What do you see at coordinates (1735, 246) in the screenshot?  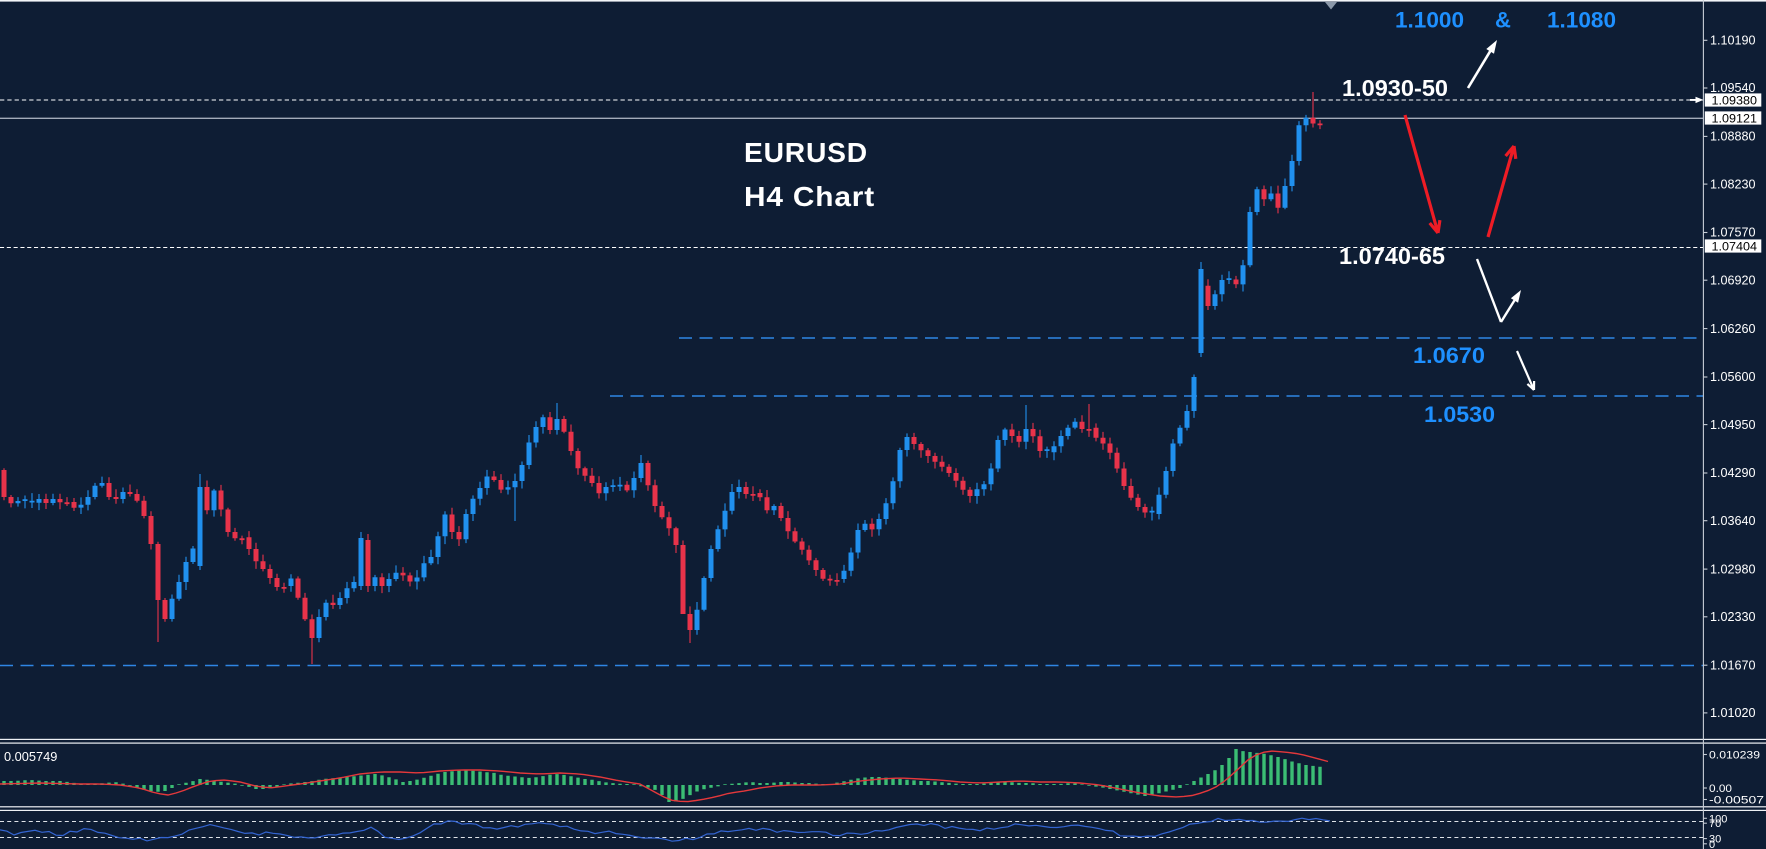 I see `svg-text: 1.07404` at bounding box center [1735, 246].